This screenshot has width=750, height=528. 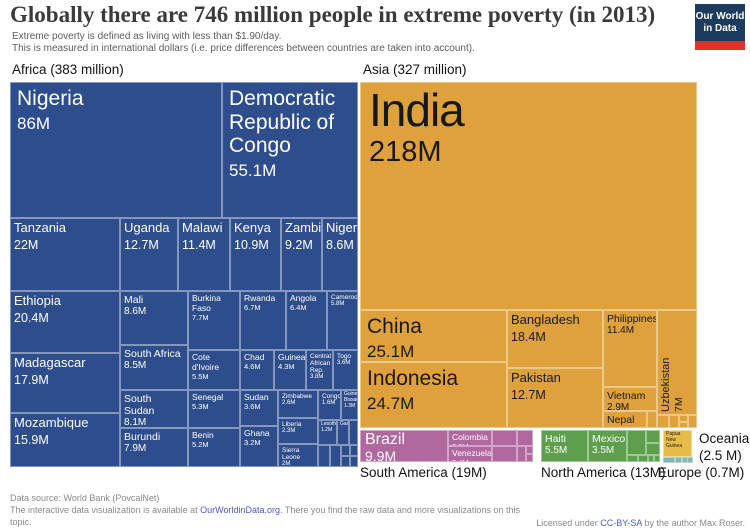 What do you see at coordinates (240, 510) in the screenshot?
I see `owid-org-link: OurWorldinData.org` at bounding box center [240, 510].